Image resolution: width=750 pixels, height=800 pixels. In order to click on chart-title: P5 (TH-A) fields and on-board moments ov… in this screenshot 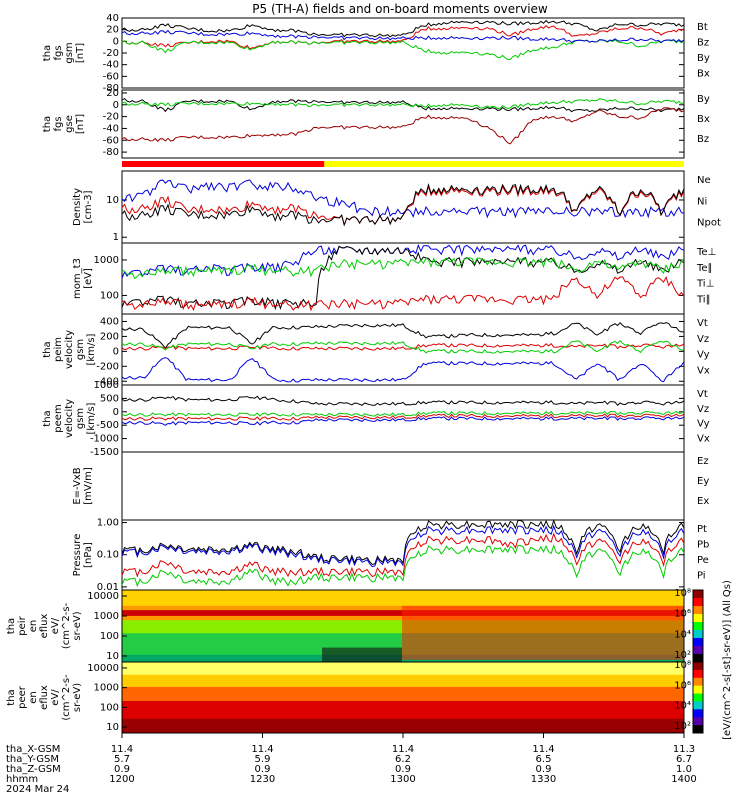, I will do `click(400, 9)`.